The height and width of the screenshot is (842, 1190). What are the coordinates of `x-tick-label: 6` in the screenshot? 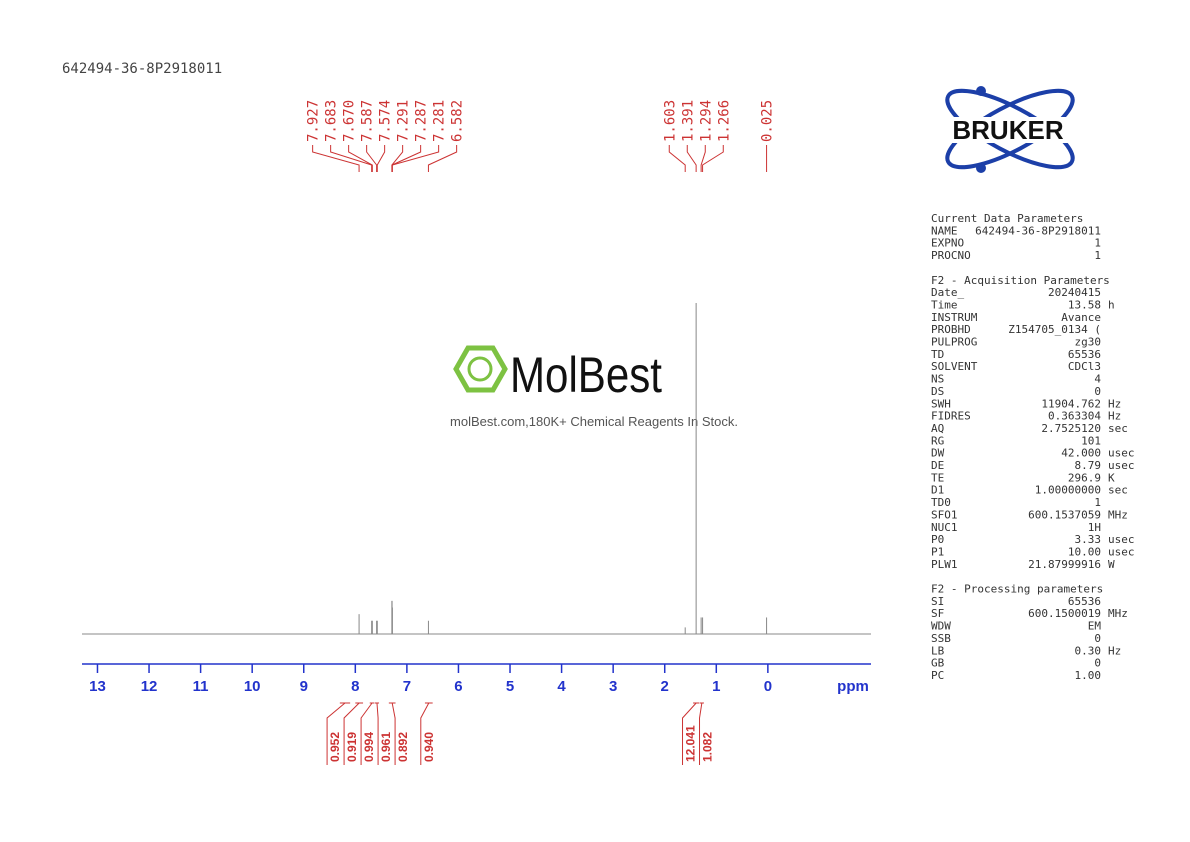 It's located at (458, 686).